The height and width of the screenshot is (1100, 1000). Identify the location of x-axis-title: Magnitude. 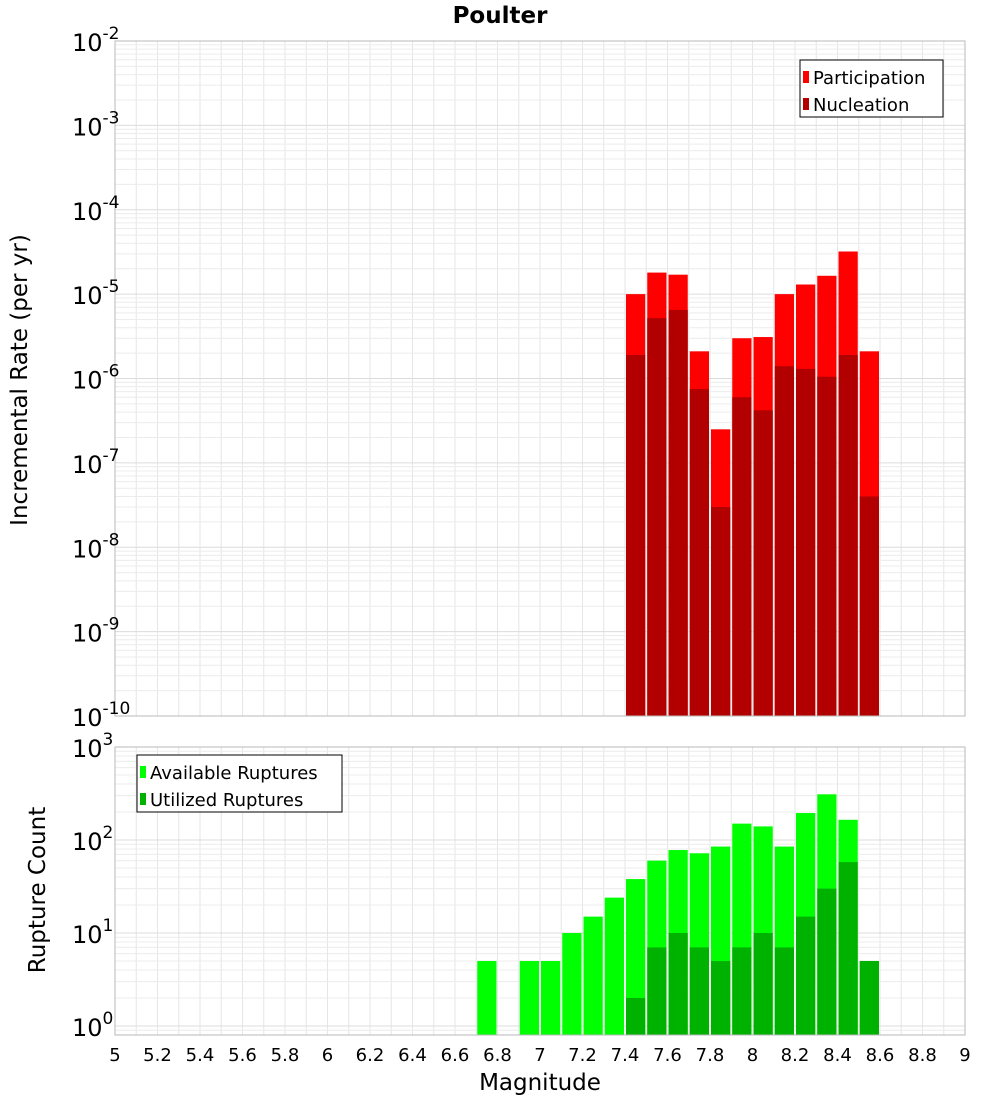
(540, 1083).